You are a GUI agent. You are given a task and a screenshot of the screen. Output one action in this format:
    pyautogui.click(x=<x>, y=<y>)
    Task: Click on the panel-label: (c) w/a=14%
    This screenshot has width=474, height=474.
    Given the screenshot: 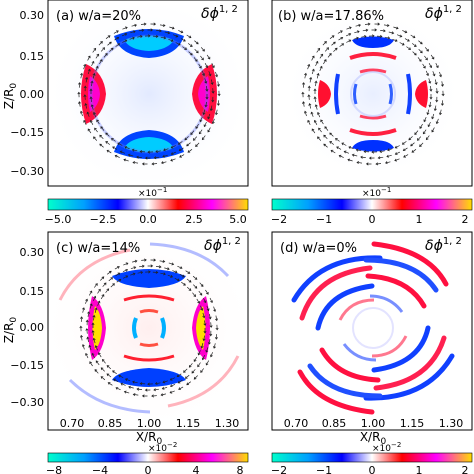 What is the action you would take?
    pyautogui.click(x=98, y=248)
    